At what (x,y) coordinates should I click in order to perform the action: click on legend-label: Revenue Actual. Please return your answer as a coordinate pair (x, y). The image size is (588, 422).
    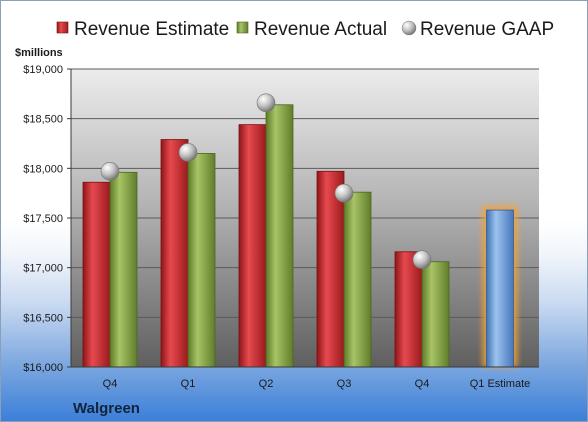
    Looking at the image, I should click on (320, 29).